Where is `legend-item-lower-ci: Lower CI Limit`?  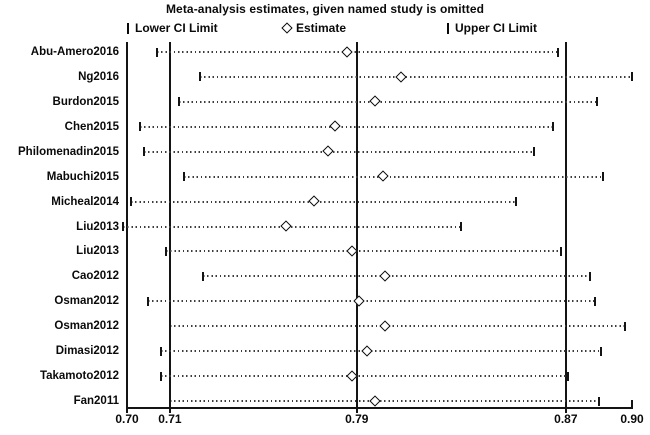 legend-item-lower-ci: Lower CI Limit is located at coordinates (172, 28).